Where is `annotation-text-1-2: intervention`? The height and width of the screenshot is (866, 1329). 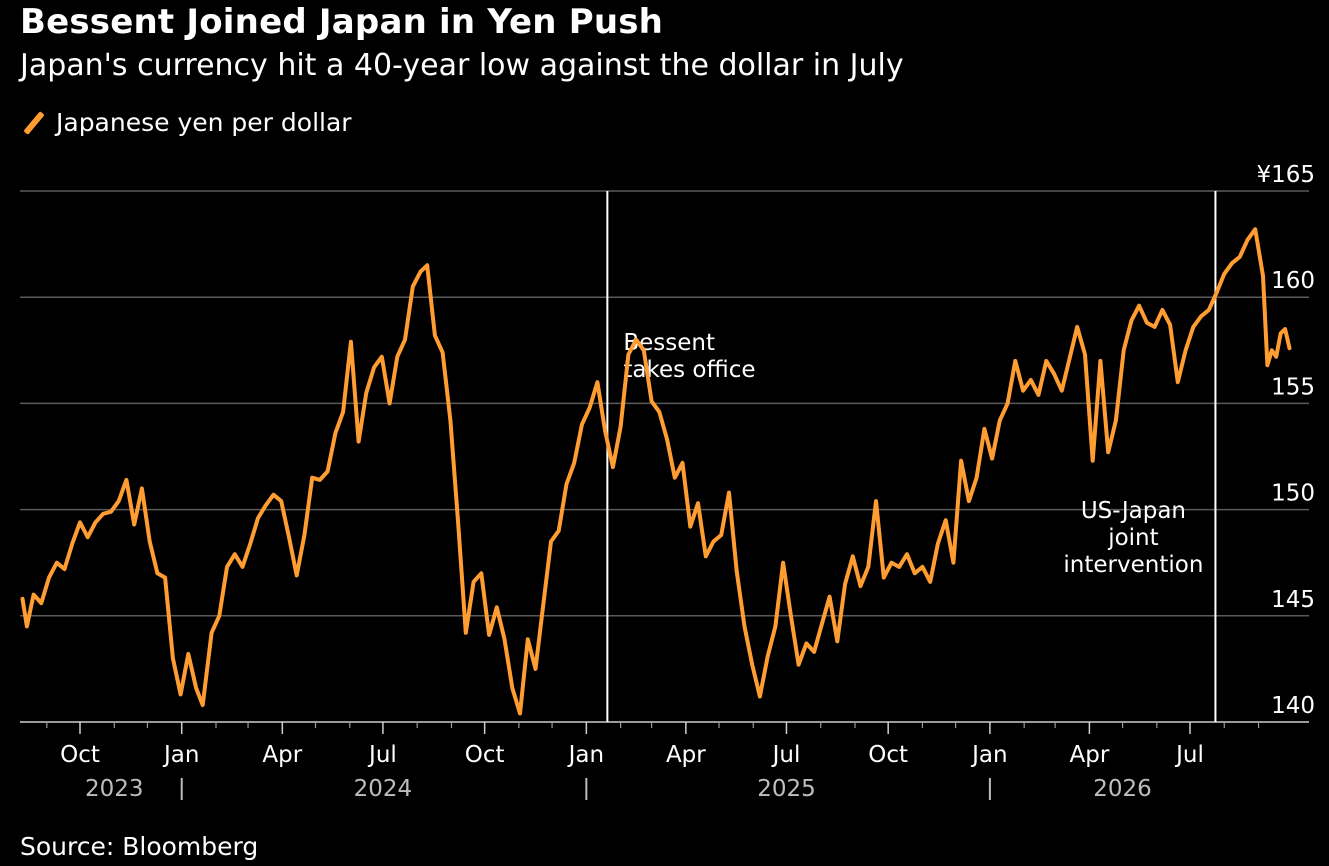 annotation-text-1-2: intervention is located at coordinates (1133, 565).